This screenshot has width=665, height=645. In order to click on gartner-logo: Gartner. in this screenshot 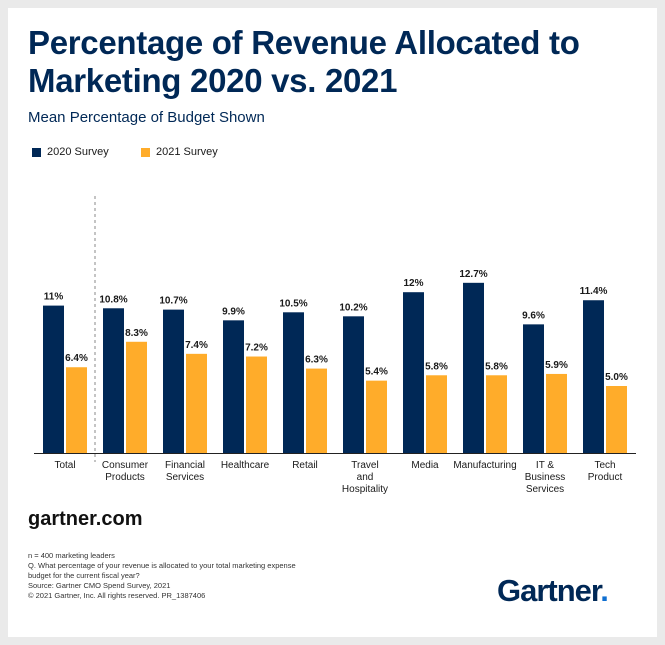, I will do `click(553, 591)`.